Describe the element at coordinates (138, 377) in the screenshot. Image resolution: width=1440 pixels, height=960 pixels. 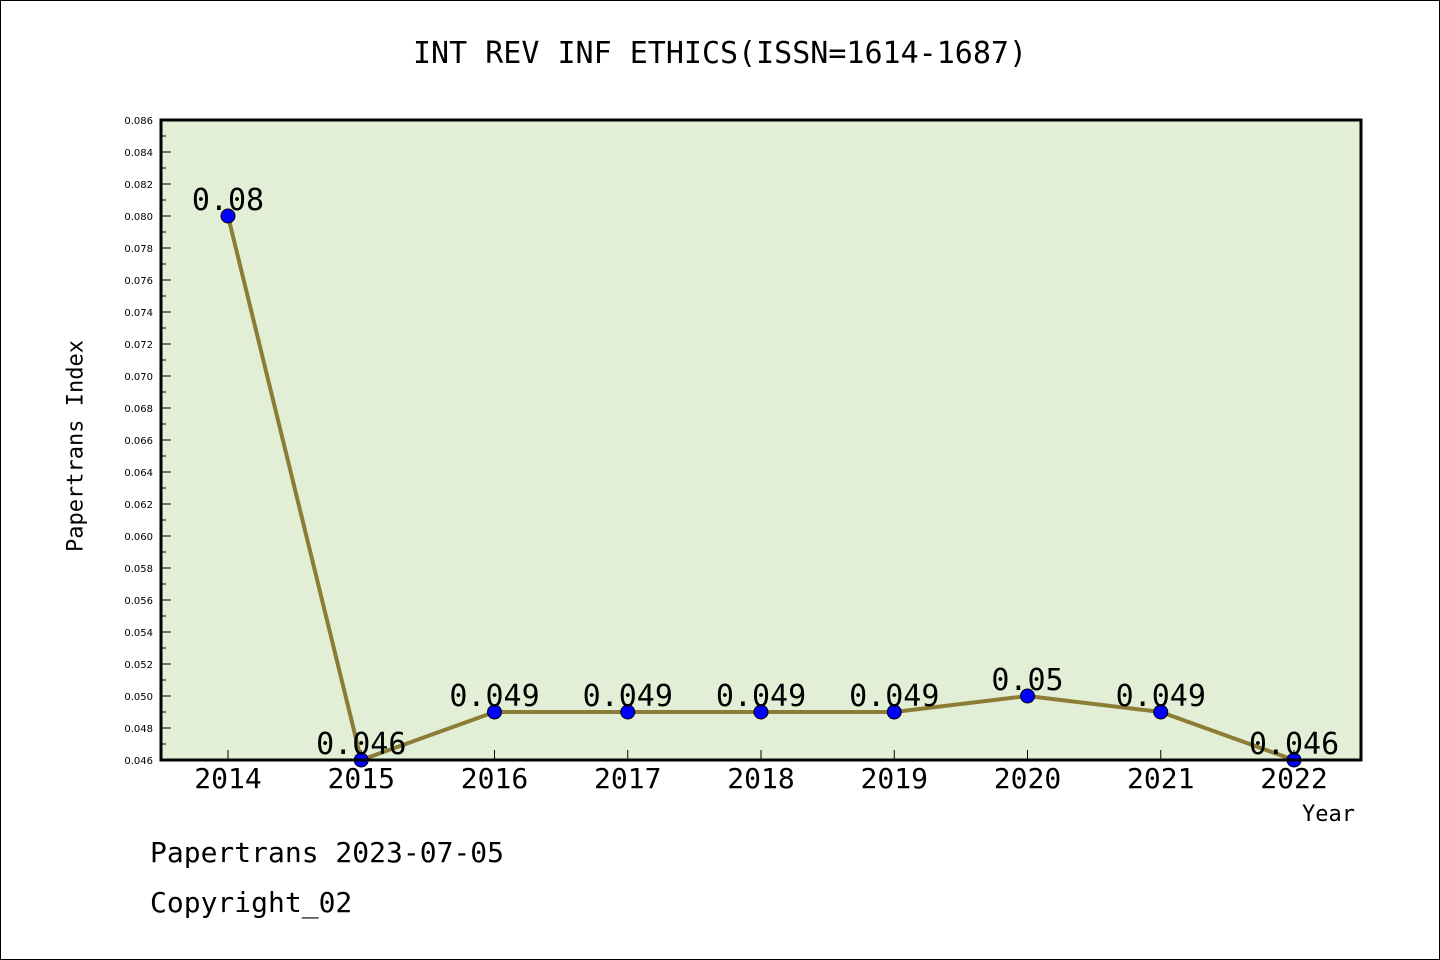
I see `y-tick-label: 0.070` at that location.